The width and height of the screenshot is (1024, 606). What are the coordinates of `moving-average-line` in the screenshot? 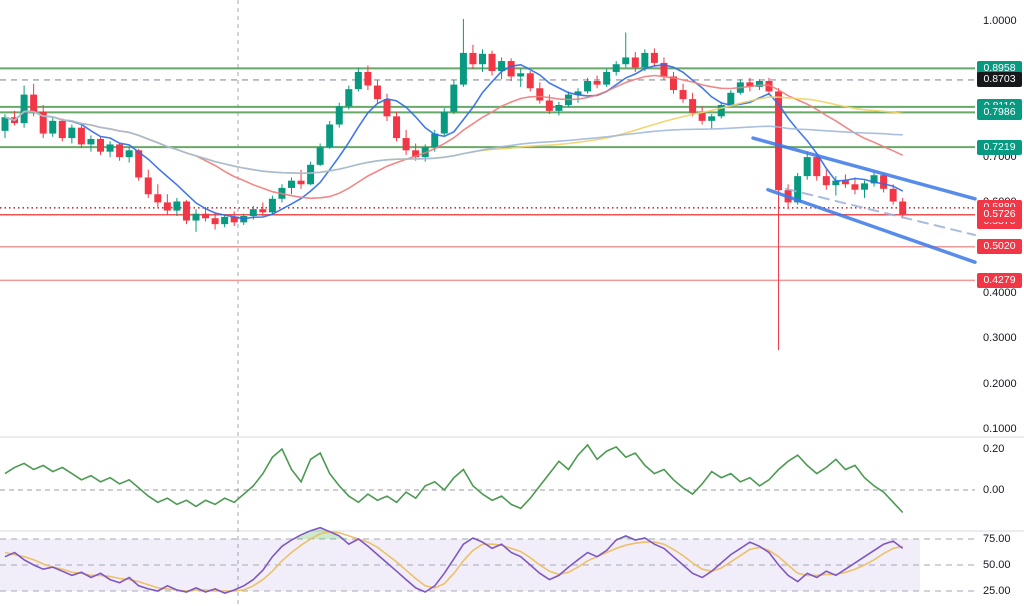 It's located at (453, 142).